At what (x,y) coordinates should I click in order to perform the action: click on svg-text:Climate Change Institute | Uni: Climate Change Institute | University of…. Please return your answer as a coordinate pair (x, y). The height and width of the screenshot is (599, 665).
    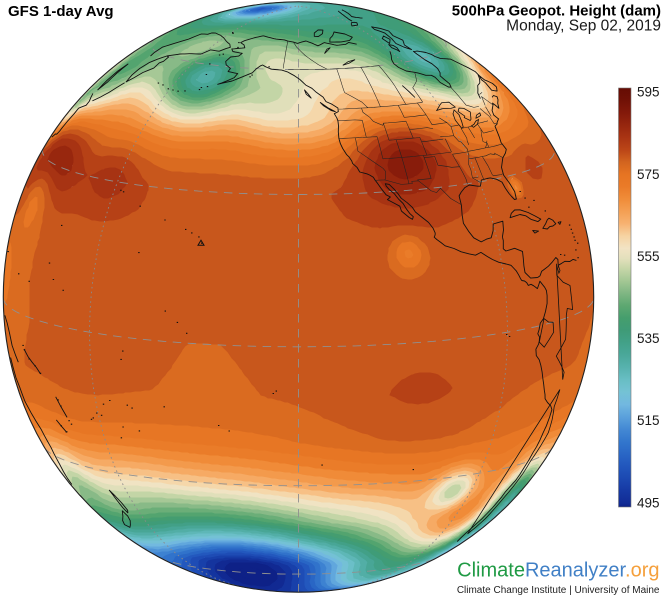
    Looking at the image, I should click on (558, 590).